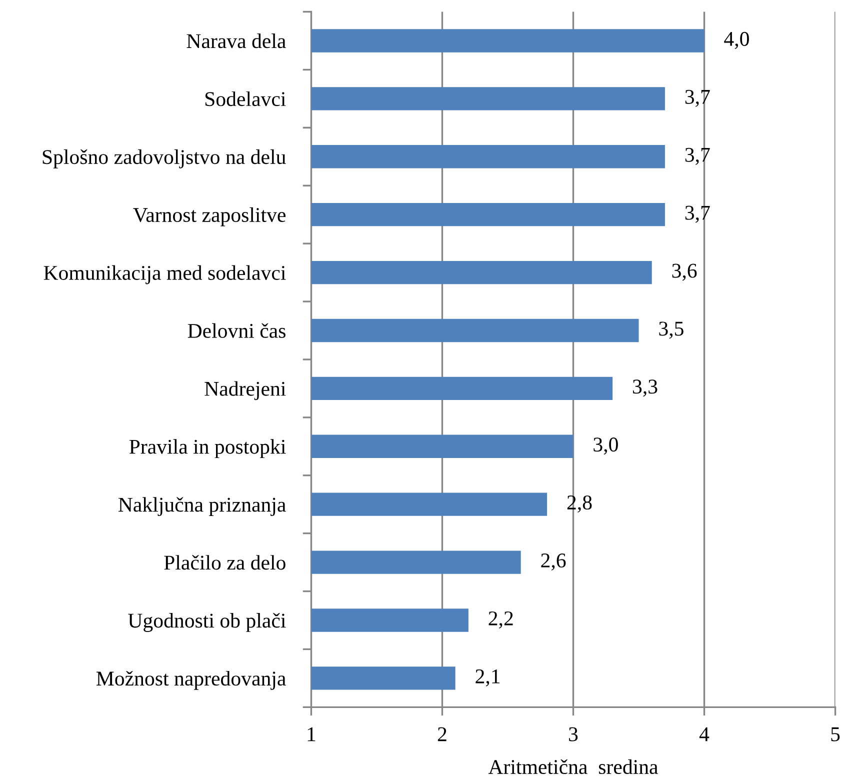  Describe the element at coordinates (500, 619) in the screenshot. I see `data-label: 2,2` at that location.